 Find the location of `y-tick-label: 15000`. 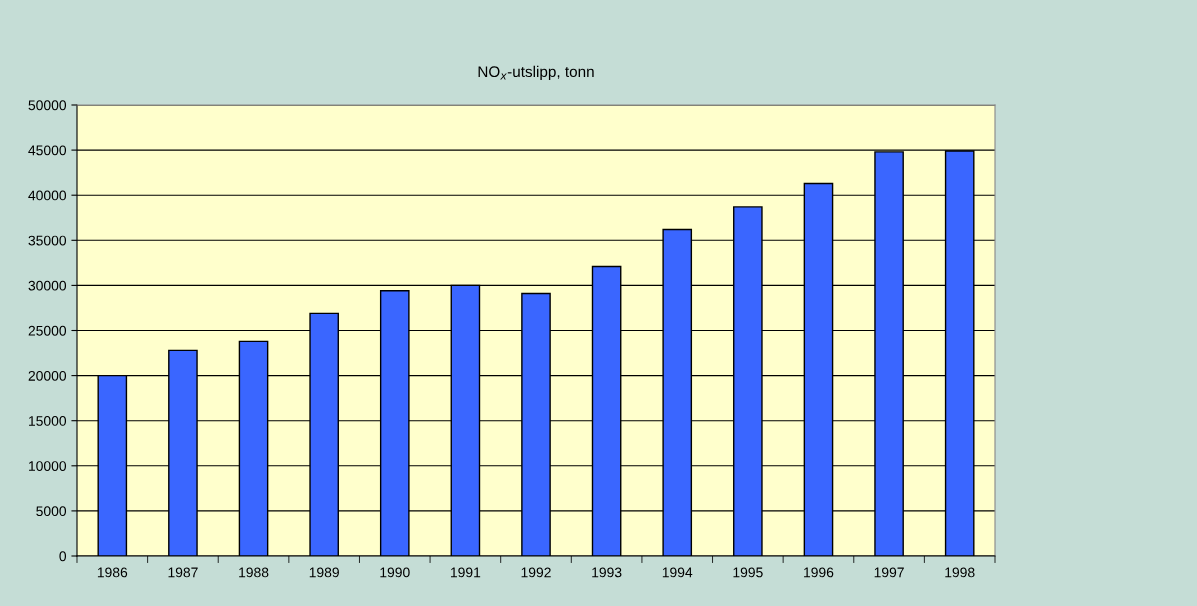

y-tick-label: 15000 is located at coordinates (48, 421).